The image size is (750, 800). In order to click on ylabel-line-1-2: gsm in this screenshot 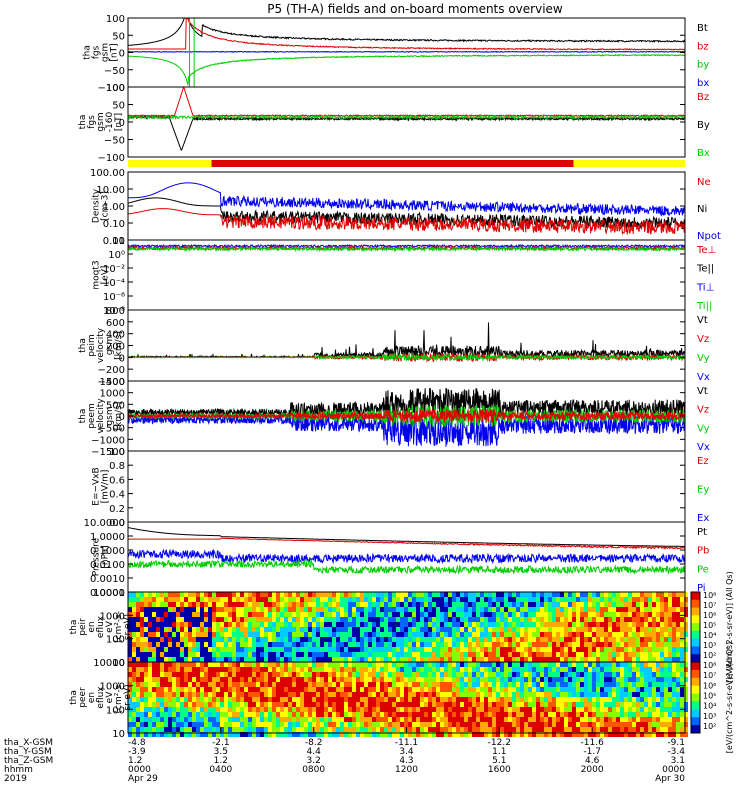, I will do `click(101, 121)`.